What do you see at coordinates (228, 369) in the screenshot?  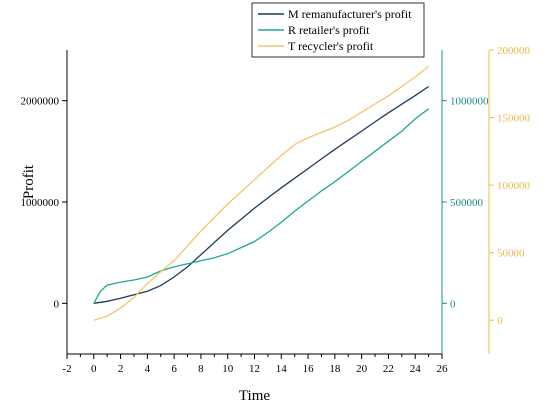 I see `x-tick-label: 10` at bounding box center [228, 369].